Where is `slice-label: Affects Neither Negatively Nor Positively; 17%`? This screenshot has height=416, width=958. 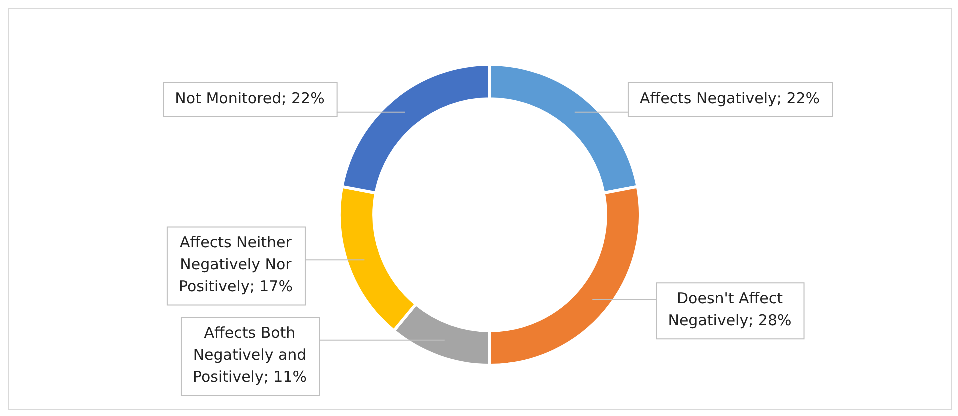
slice-label: Affects Neither Negatively Nor Positively; 17% is located at coordinates (235, 265).